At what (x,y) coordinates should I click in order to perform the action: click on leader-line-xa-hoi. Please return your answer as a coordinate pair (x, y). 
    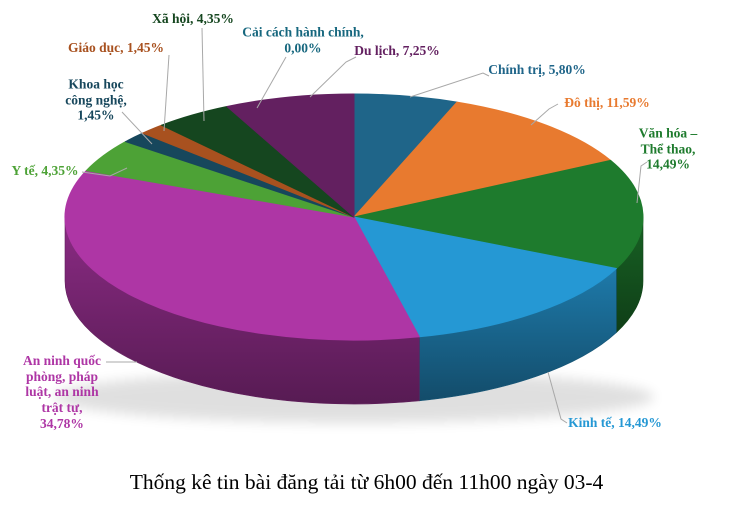
    Looking at the image, I should click on (203, 74).